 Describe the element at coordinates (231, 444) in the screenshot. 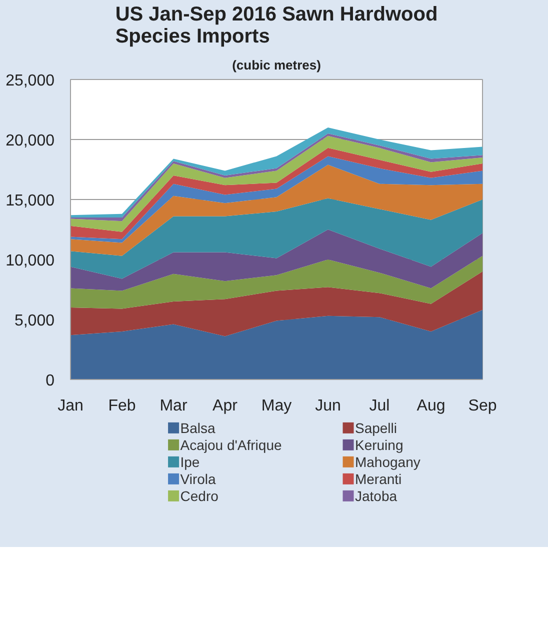

I see `legend-label: Acajou d'Afrique` at that location.